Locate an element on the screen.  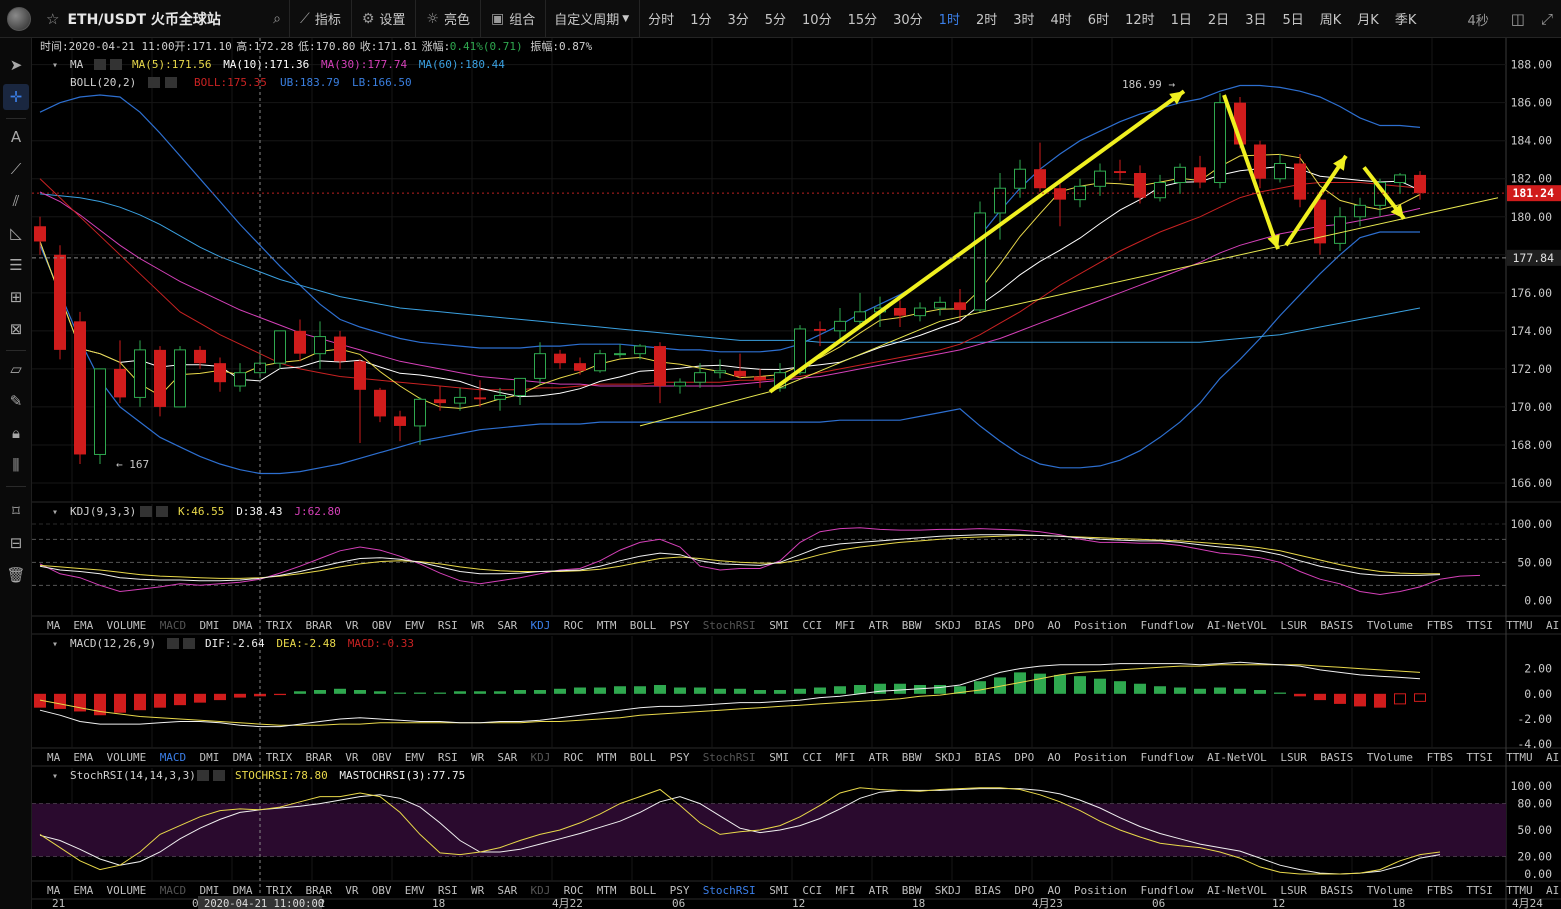
indicator-tab: BBW is located at coordinates (912, 625).